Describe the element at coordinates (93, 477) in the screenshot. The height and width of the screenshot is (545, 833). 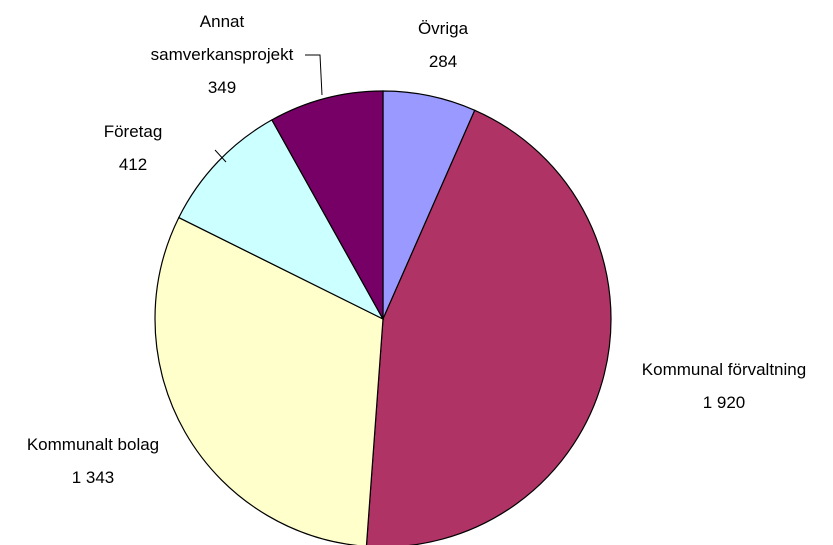
I see `value-label: 1 343` at that location.